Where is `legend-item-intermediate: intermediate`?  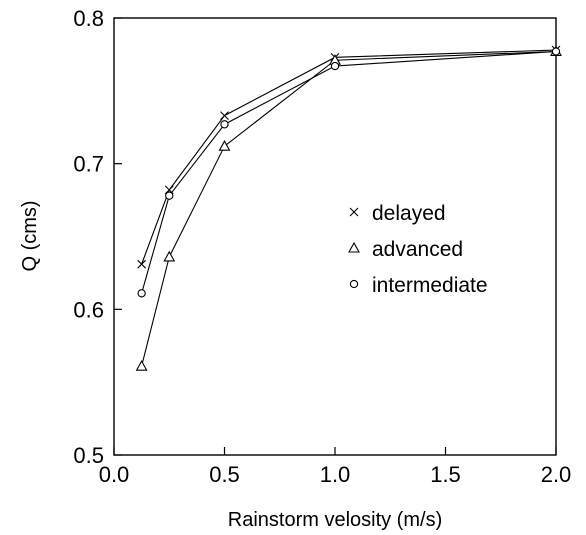
legend-item-intermediate: intermediate is located at coordinates (418, 285).